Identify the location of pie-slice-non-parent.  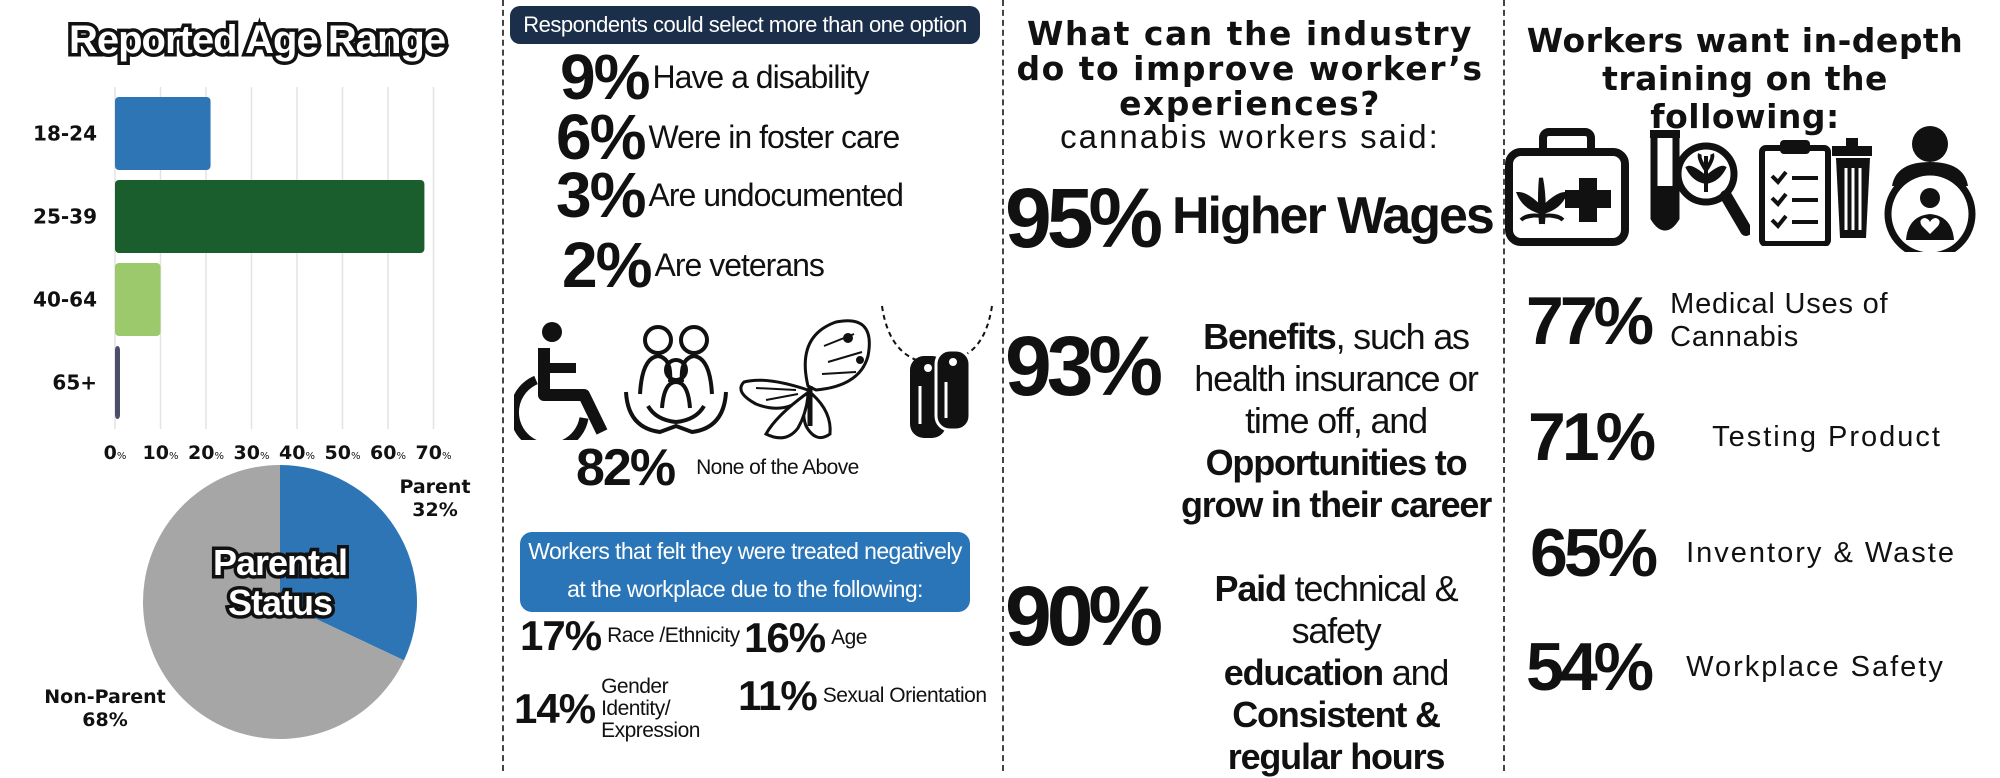
(273, 602).